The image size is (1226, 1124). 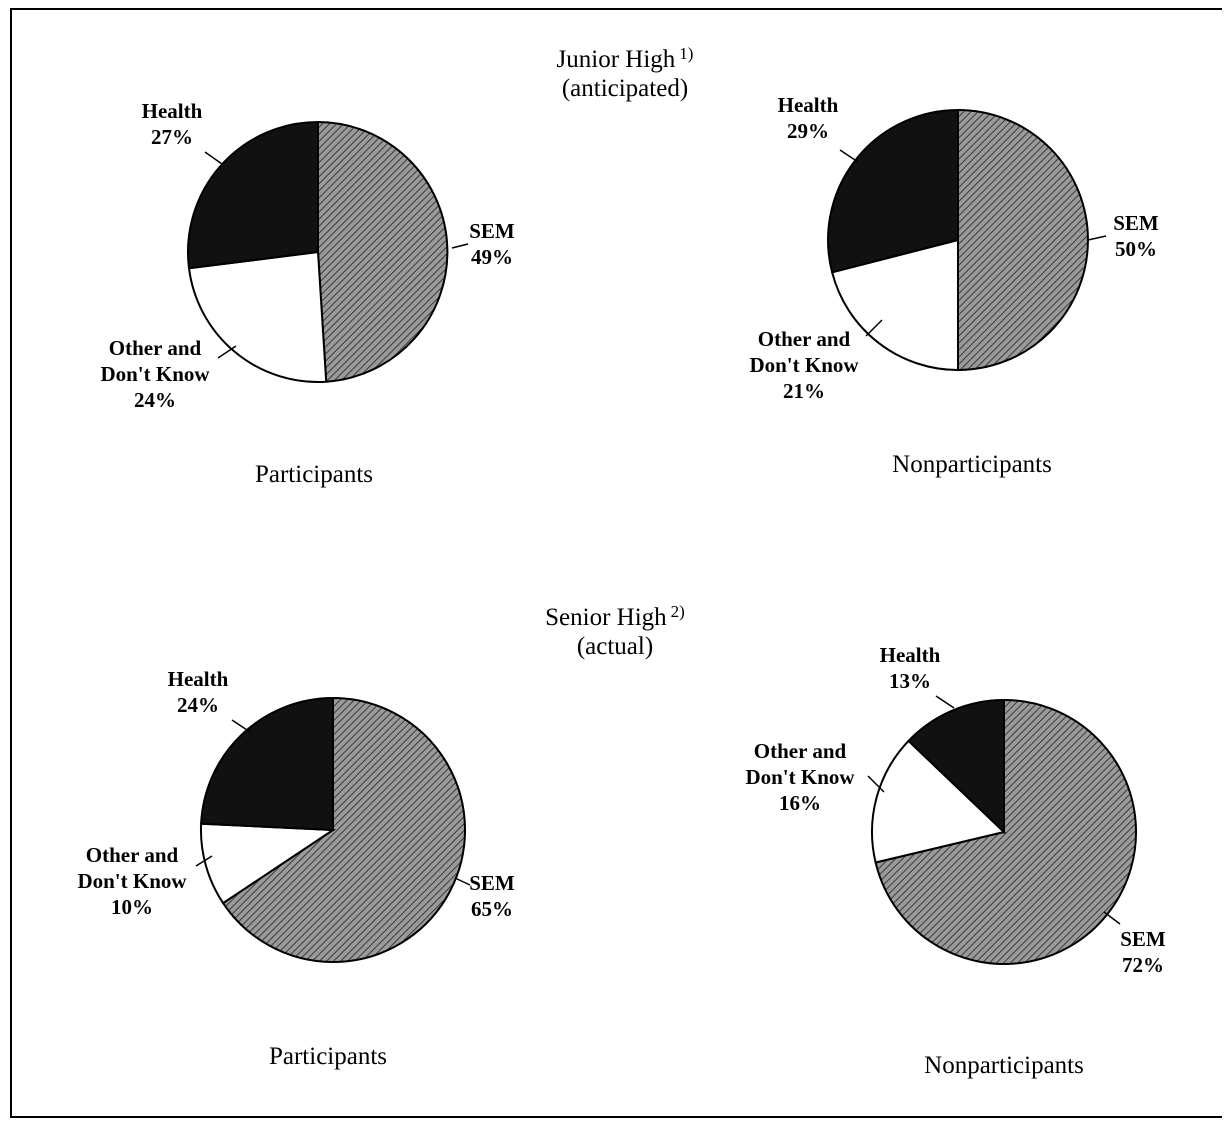 I want to click on pie-3-label-0-line-0: SEM, so click(x=1143, y=939).